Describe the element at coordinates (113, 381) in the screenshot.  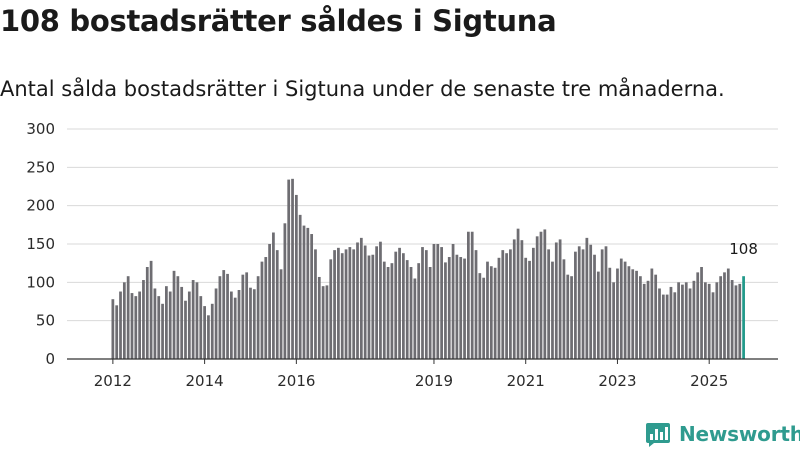
I see `x-tick-label: 2012` at that location.